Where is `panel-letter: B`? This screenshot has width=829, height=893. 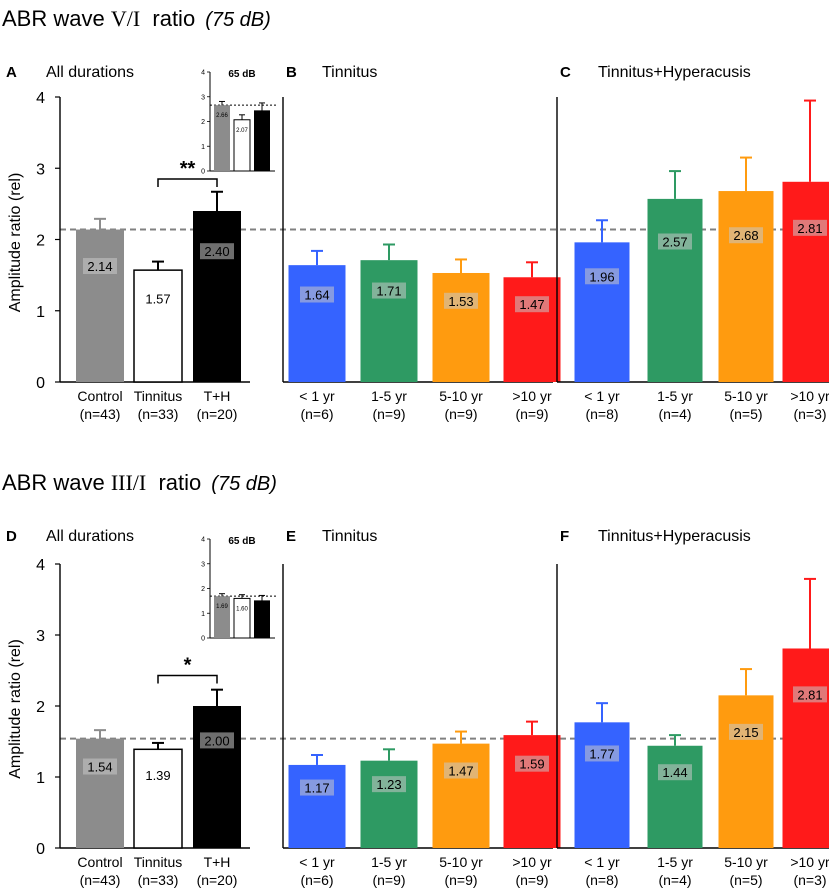 panel-letter: B is located at coordinates (291, 72).